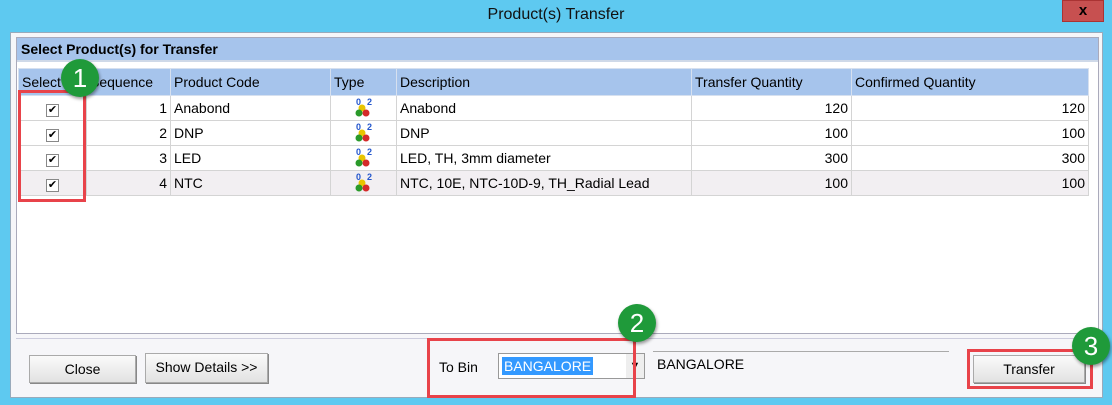 This screenshot has height=405, width=1112. I want to click on sequence-cell: 2, so click(128, 133).